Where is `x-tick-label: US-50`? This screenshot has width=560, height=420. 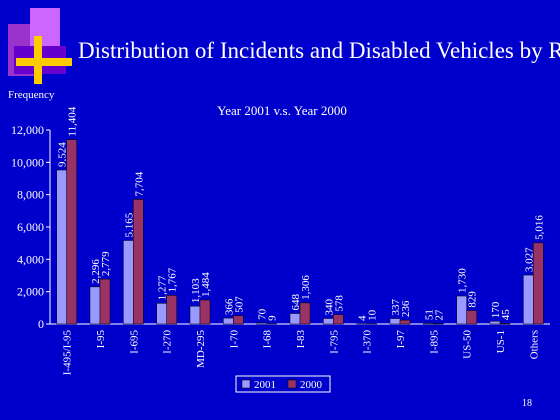
x-tick-label: US-50 is located at coordinates (468, 344).